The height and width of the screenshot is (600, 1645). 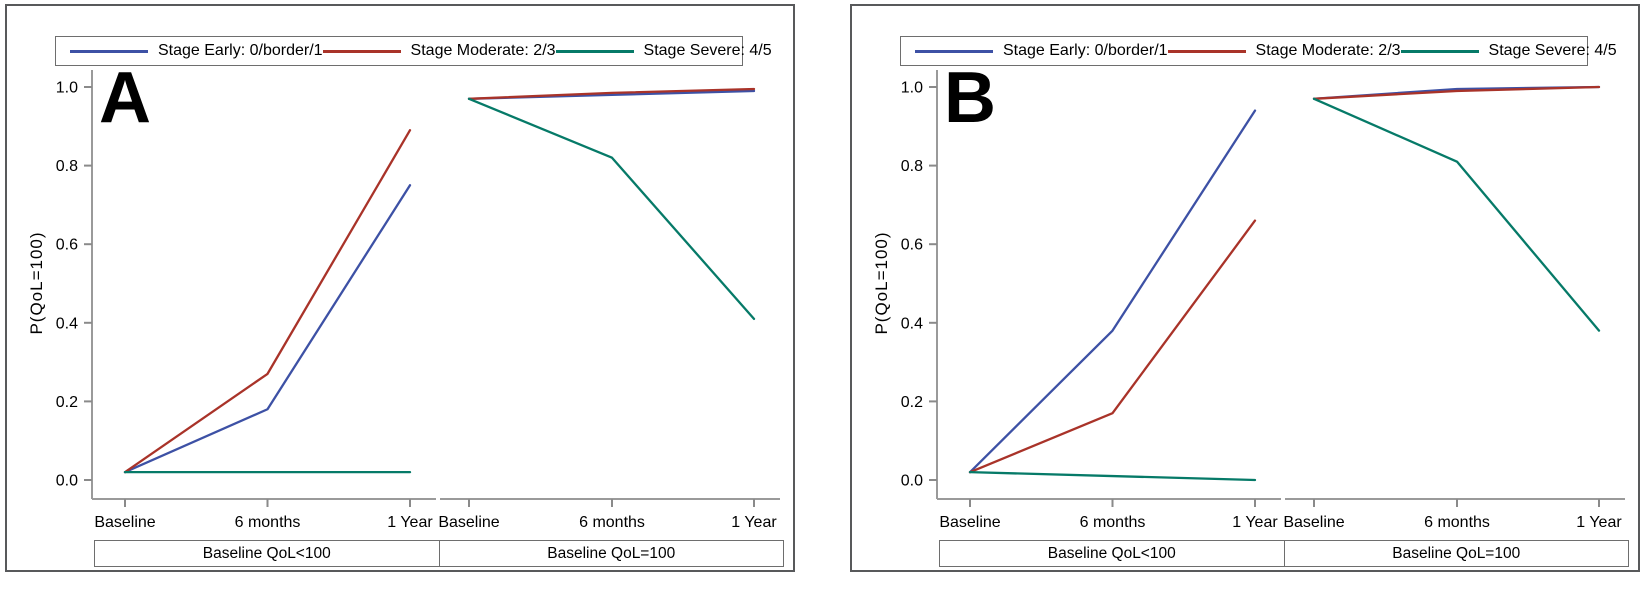 I want to click on panel-letter-b: B, so click(x=970, y=98).